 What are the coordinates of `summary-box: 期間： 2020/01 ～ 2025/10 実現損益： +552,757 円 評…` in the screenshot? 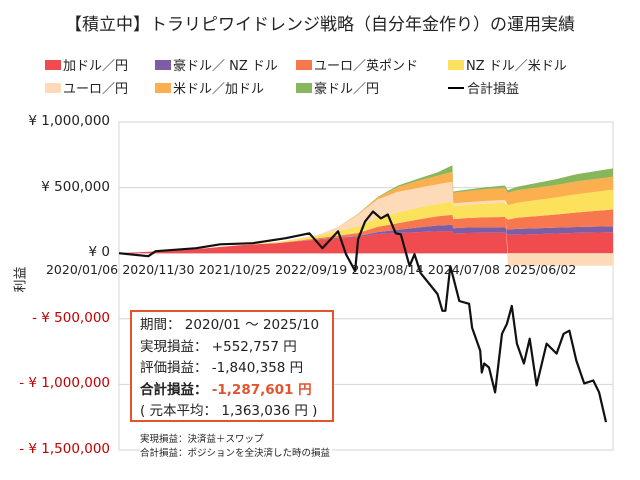 It's located at (232, 366).